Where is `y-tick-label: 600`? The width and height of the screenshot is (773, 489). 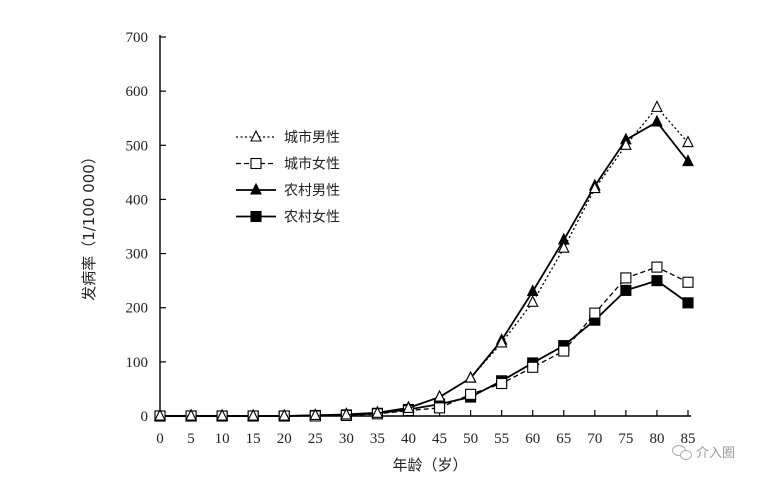
y-tick-label: 600 is located at coordinates (137, 92).